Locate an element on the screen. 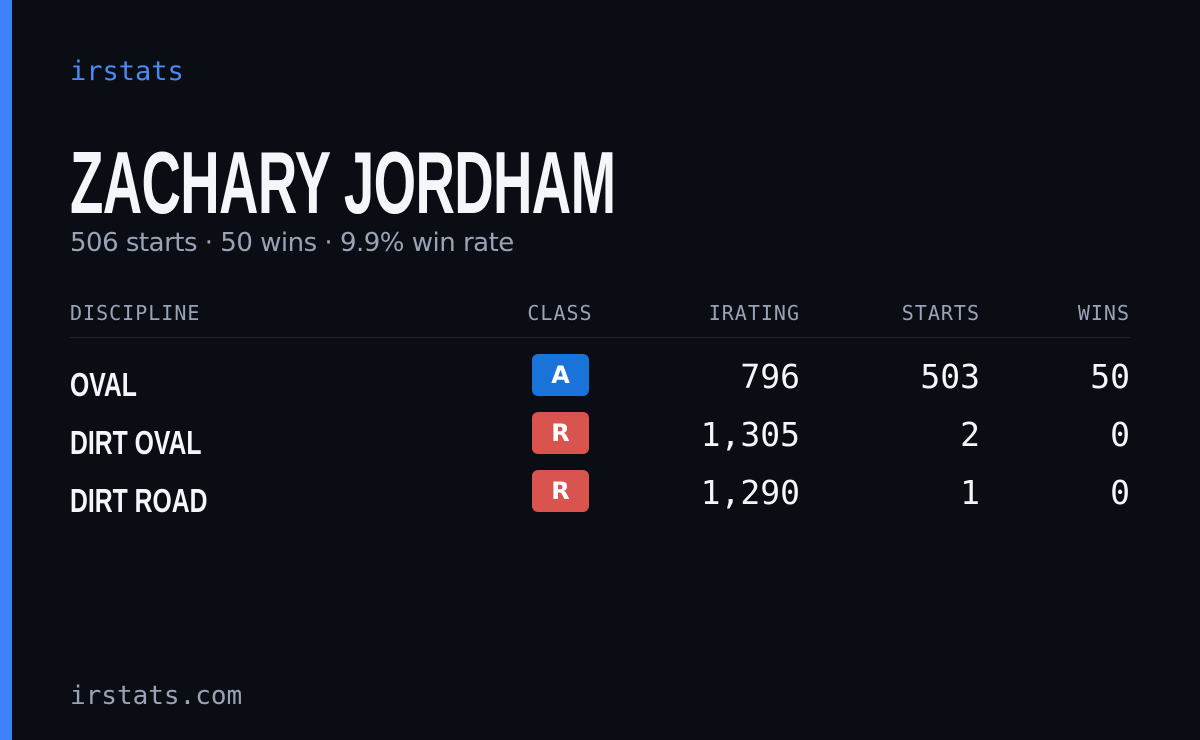 The height and width of the screenshot is (740, 1200). brand: irstats is located at coordinates (127, 71).